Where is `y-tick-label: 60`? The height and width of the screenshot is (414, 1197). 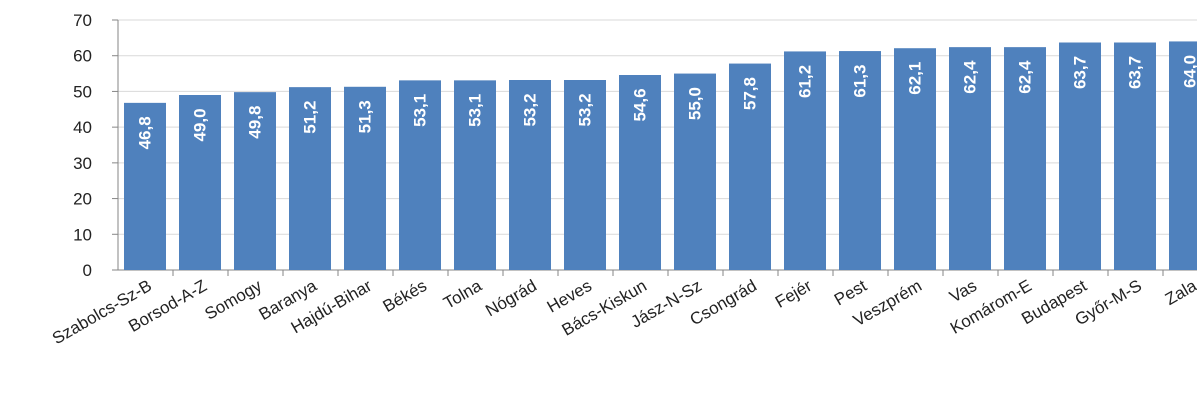
y-tick-label: 60 is located at coordinates (82, 56).